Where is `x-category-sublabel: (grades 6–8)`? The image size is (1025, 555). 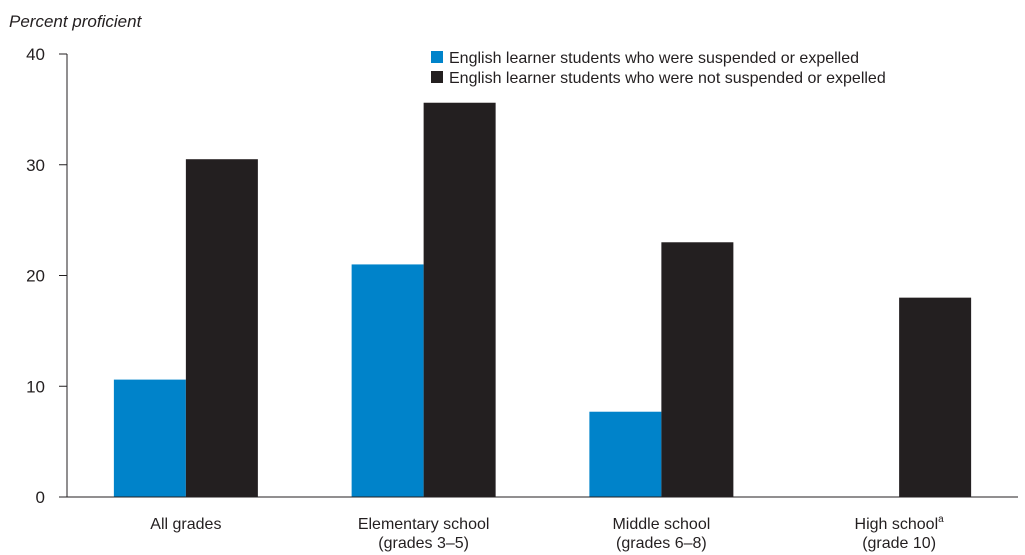 x-category-sublabel: (grades 6–8) is located at coordinates (661, 543).